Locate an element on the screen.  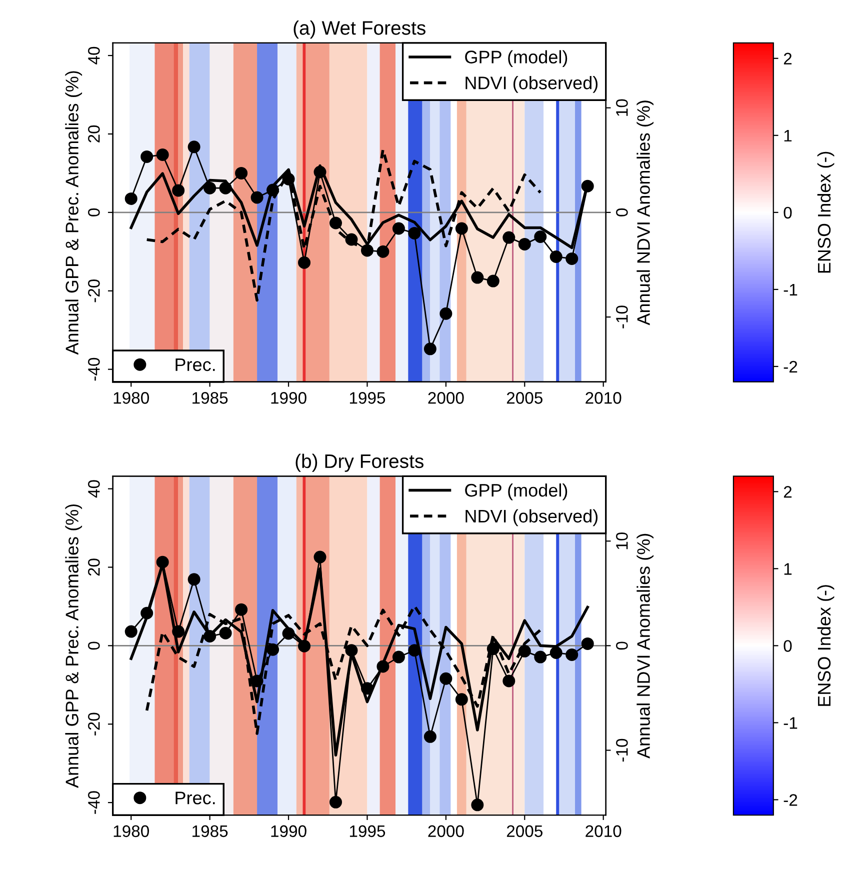
chart-title: (b) Dry Forests is located at coordinates (360, 463).